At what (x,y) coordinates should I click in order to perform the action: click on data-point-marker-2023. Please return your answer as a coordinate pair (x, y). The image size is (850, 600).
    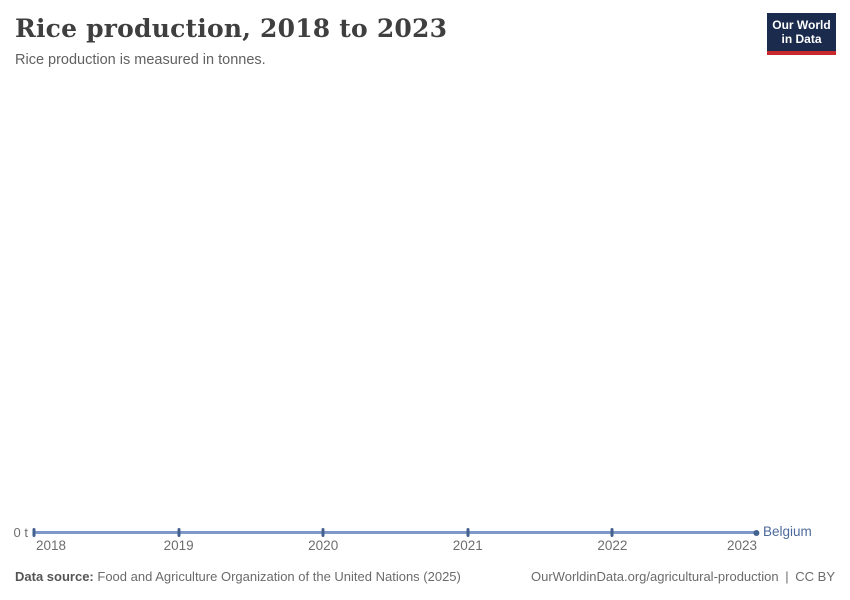
    Looking at the image, I should click on (756, 532).